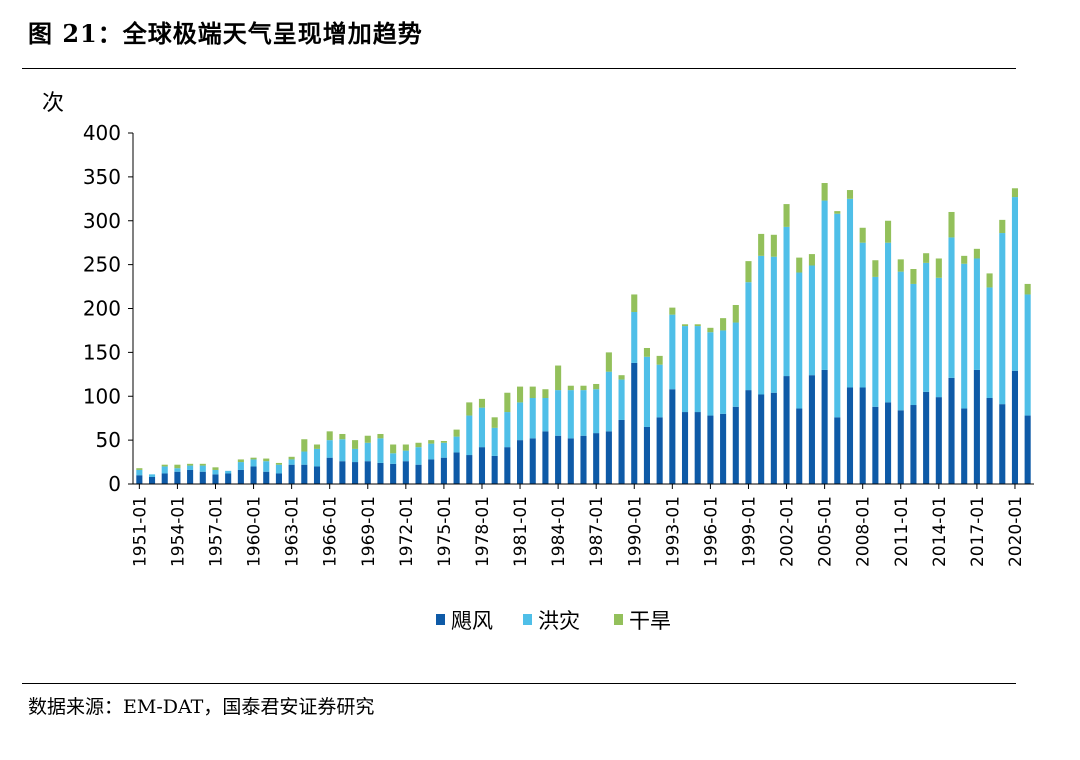 The height and width of the screenshot is (760, 1080). I want to click on bar-segment-drought-1979, so click(494, 422).